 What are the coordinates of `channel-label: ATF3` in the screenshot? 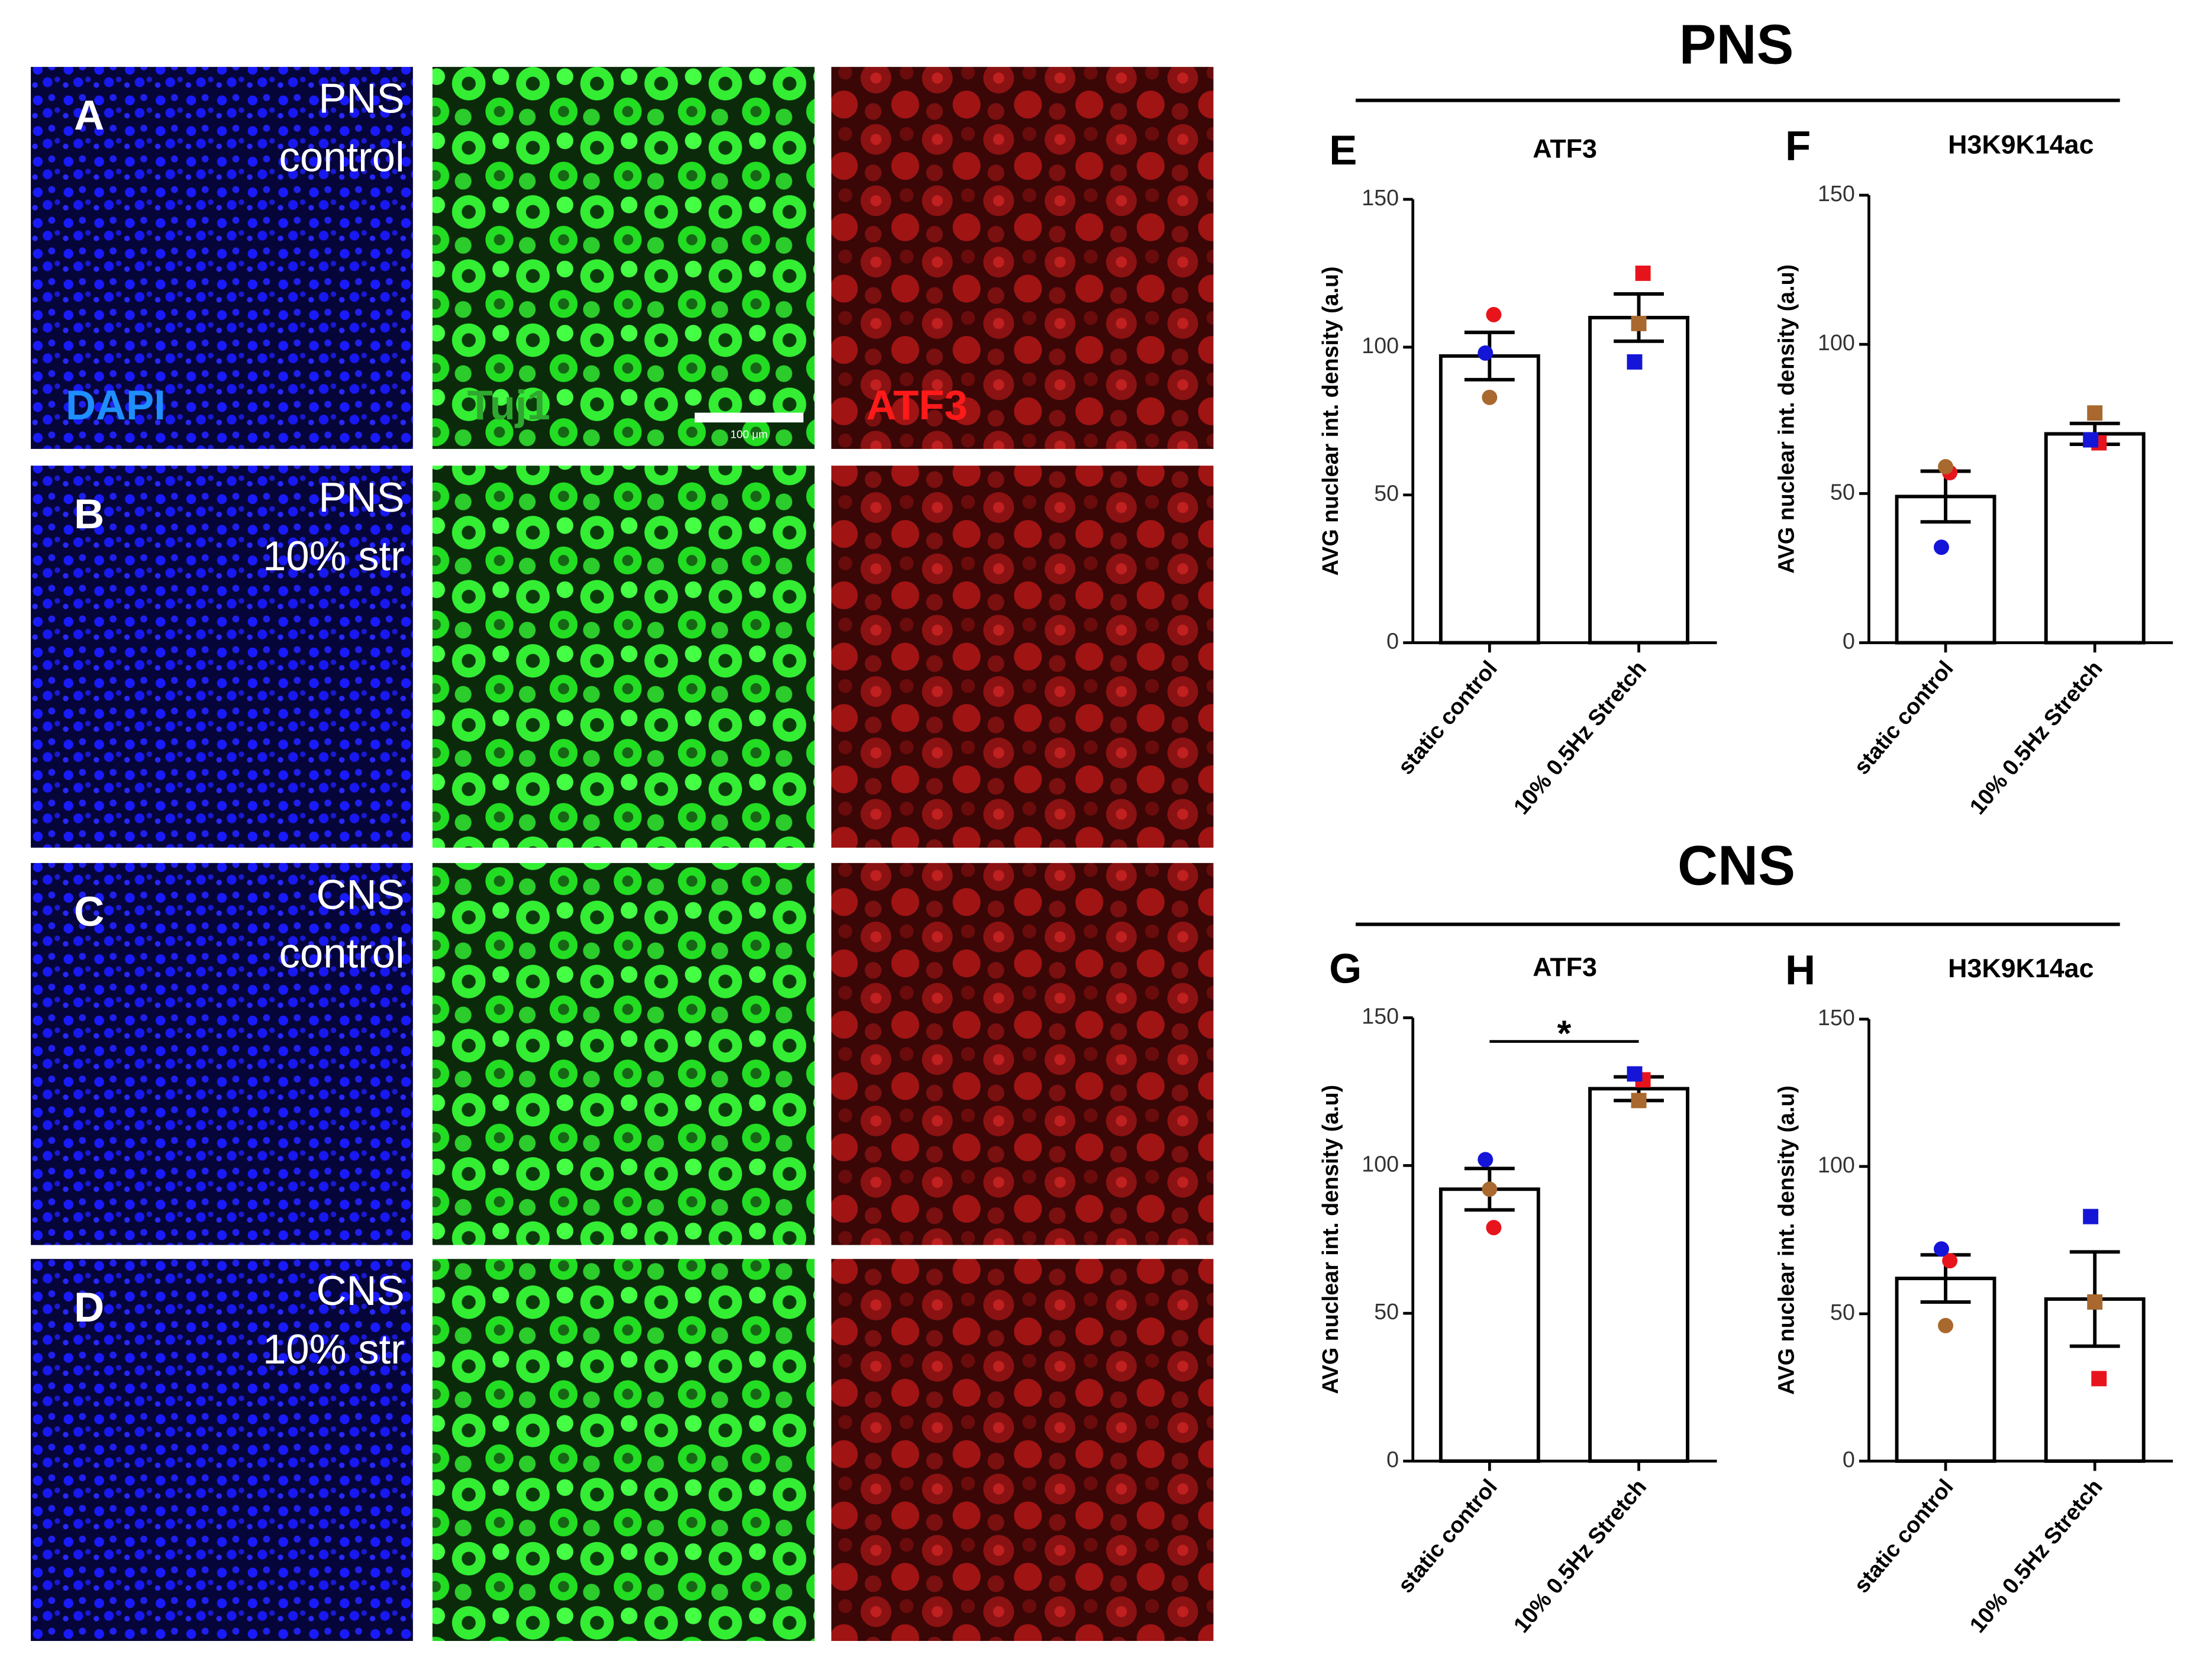 It's located at (917, 405).